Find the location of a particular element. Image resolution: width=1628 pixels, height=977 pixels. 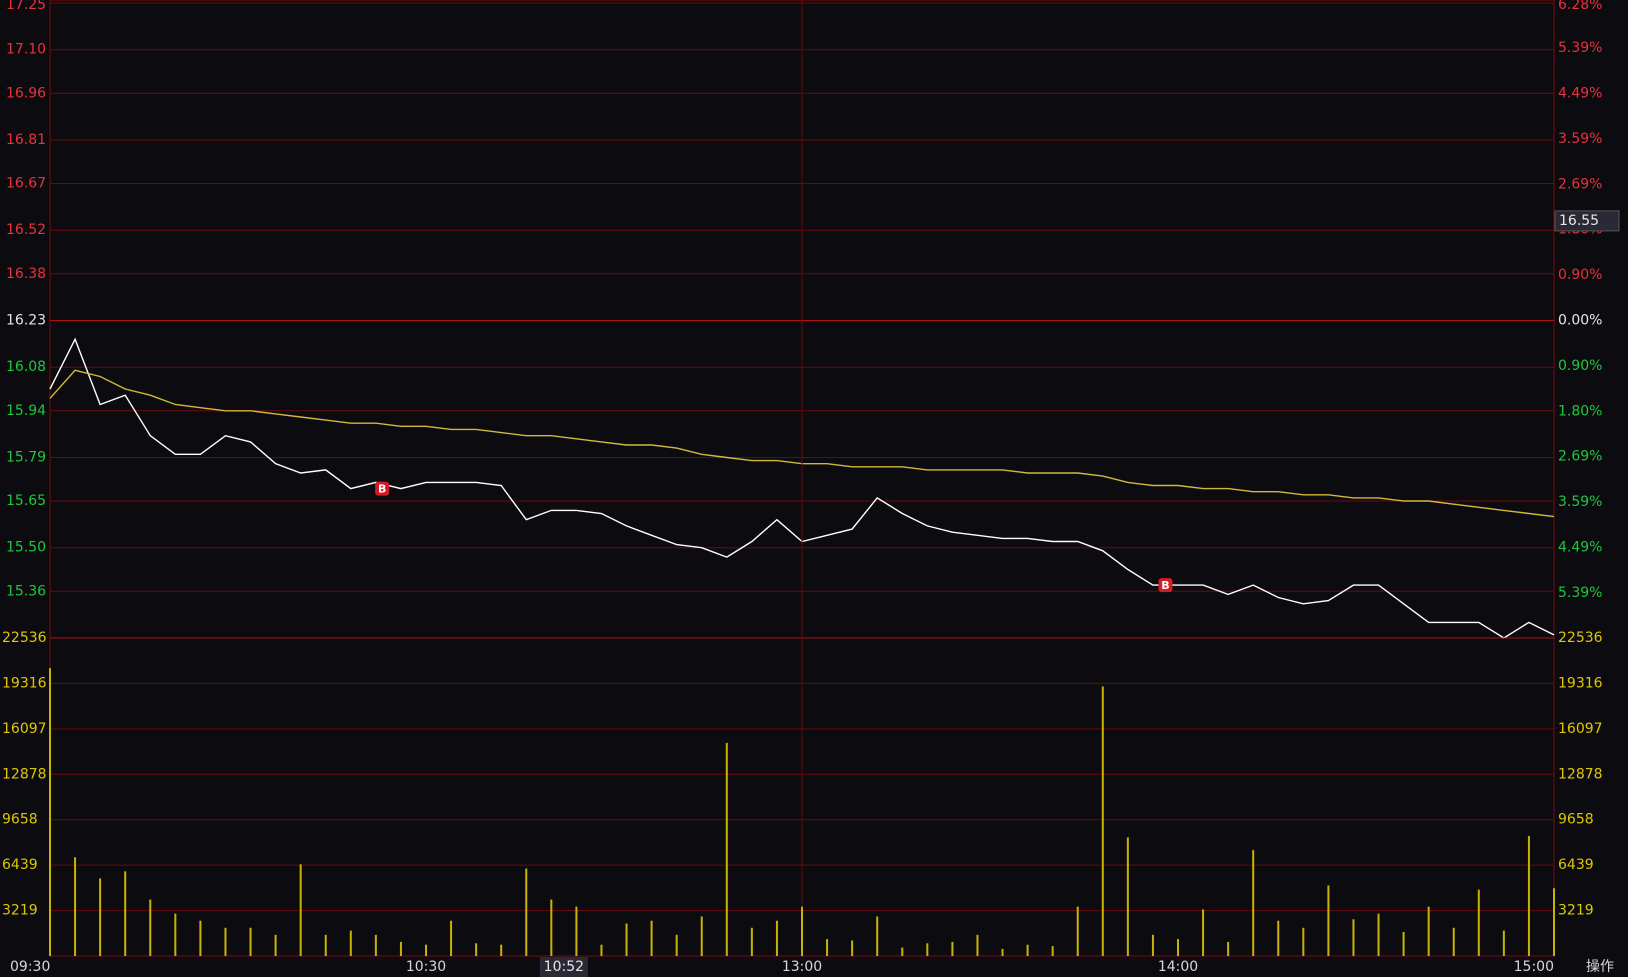

crosshair-price-box is located at coordinates (1587, 221).